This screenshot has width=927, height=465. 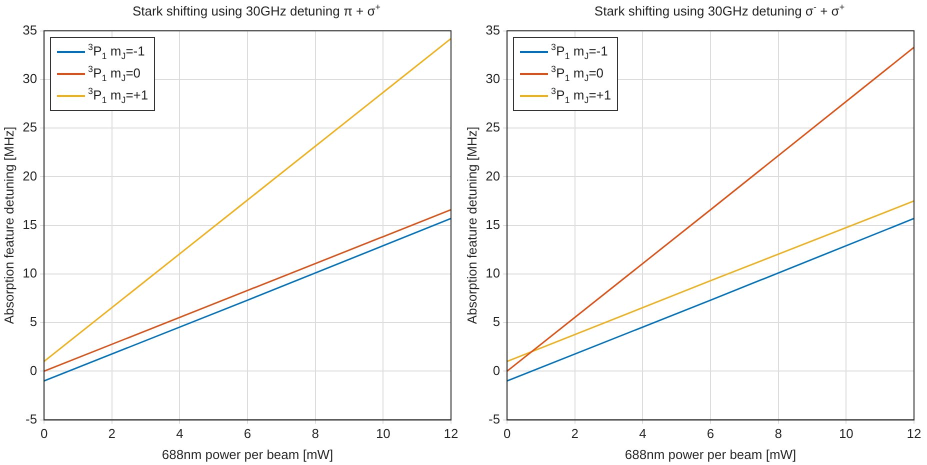 I want to click on chart-title: Stark shifting using 30GHz detuning σ$^{-}$ + σ$^{+}$, so click(x=719, y=10).